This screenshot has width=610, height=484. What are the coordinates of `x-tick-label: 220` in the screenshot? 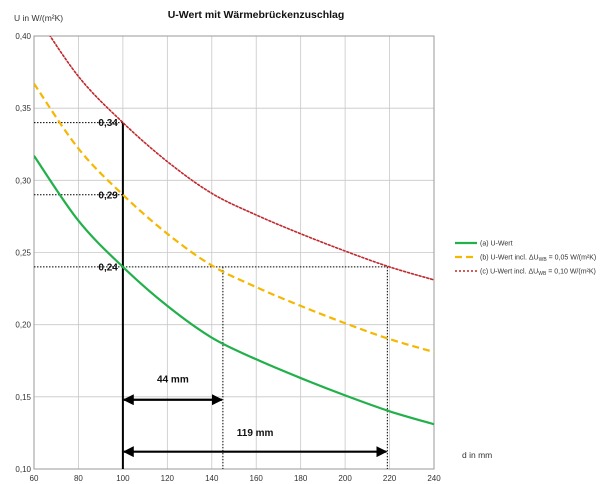 It's located at (390, 478).